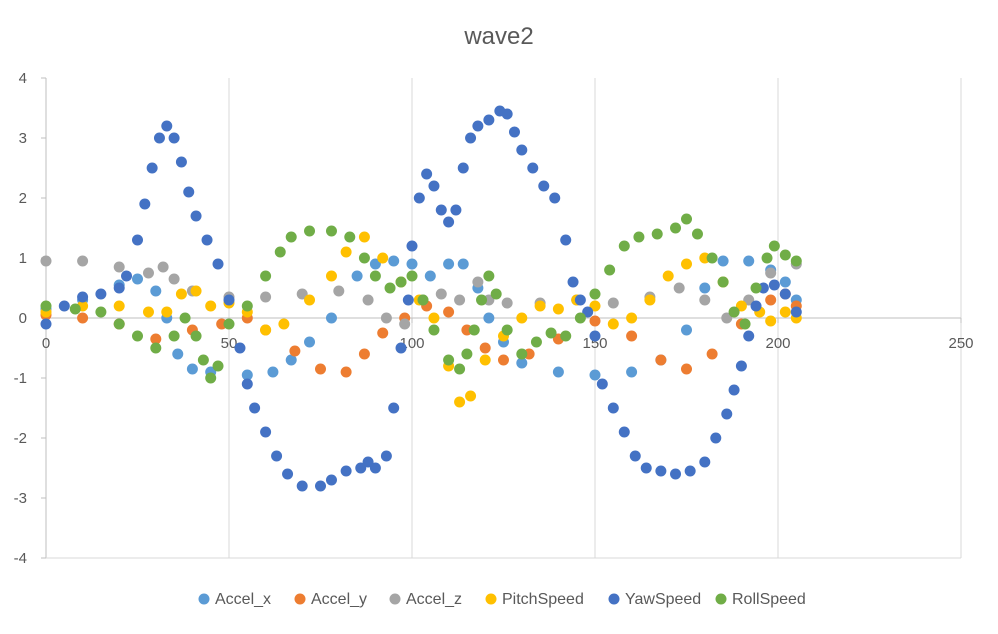 Image resolution: width=998 pixels, height=634 pixels. What do you see at coordinates (23, 138) in the screenshot?
I see `y-tick-label: 3` at bounding box center [23, 138].